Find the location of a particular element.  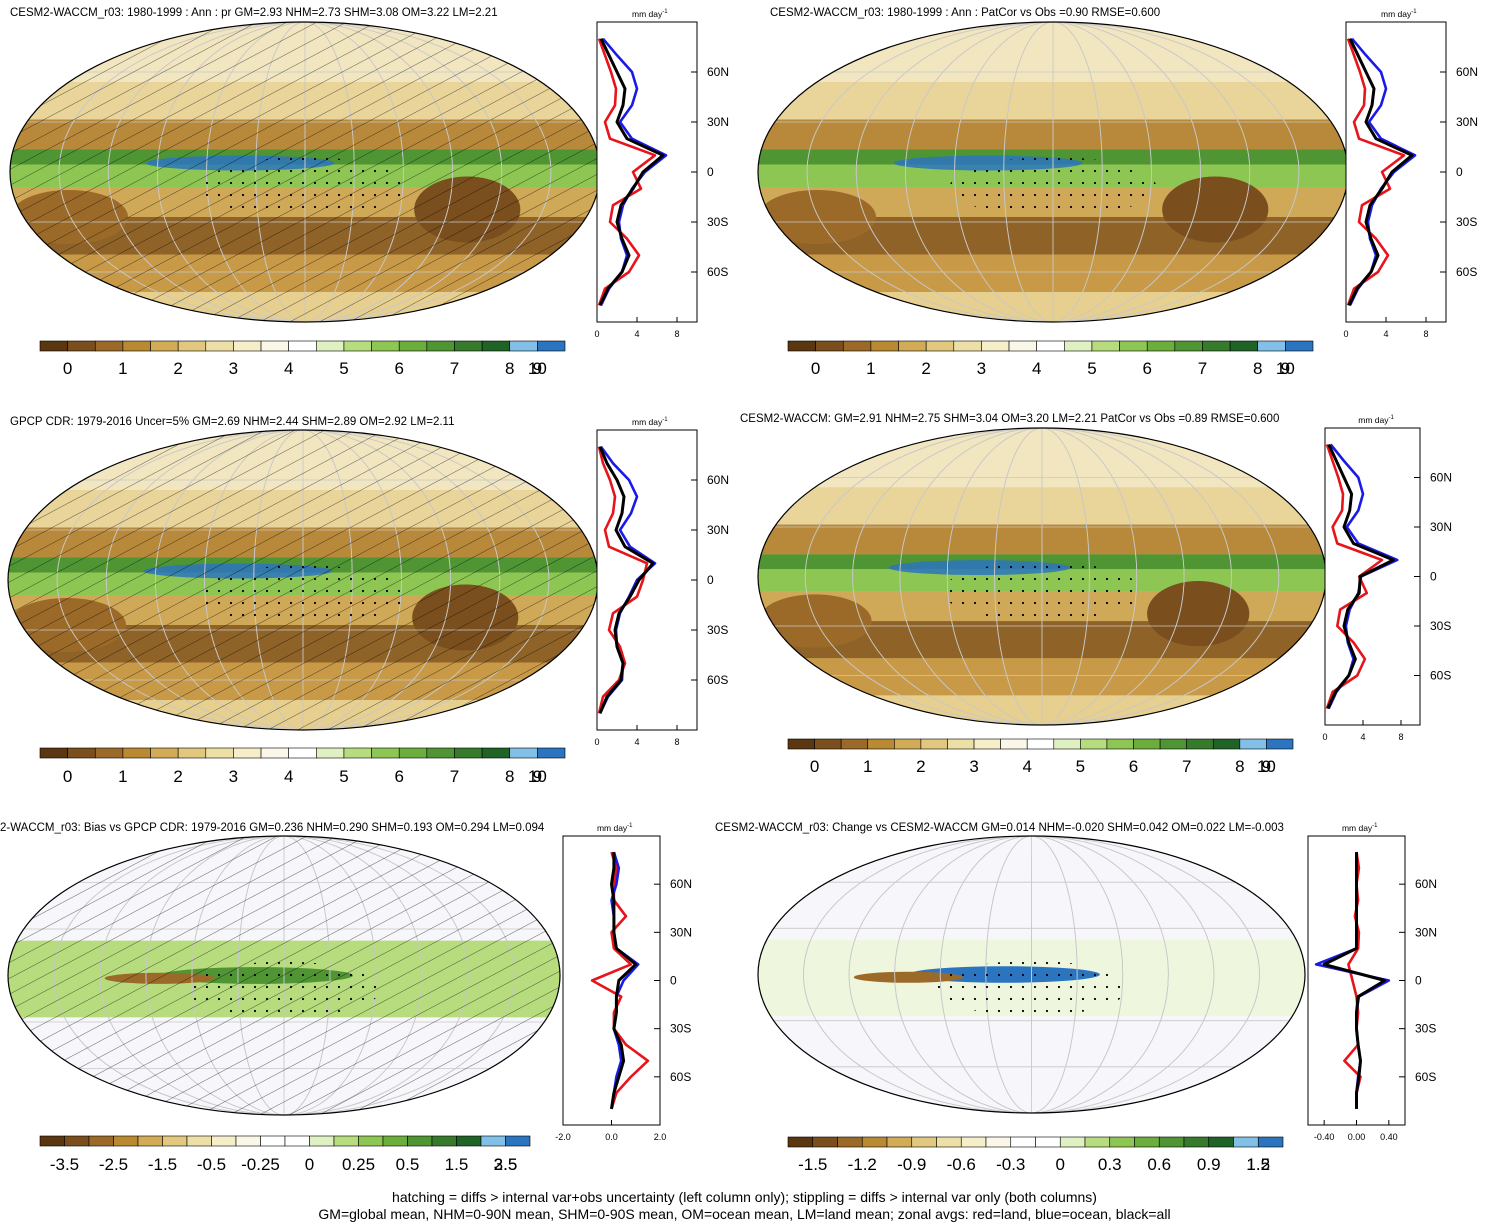

zonal-plot: mm day-1 60N 30N 0 30S 60S -0.40 0.00 0.40 is located at coordinates (1372, 982).